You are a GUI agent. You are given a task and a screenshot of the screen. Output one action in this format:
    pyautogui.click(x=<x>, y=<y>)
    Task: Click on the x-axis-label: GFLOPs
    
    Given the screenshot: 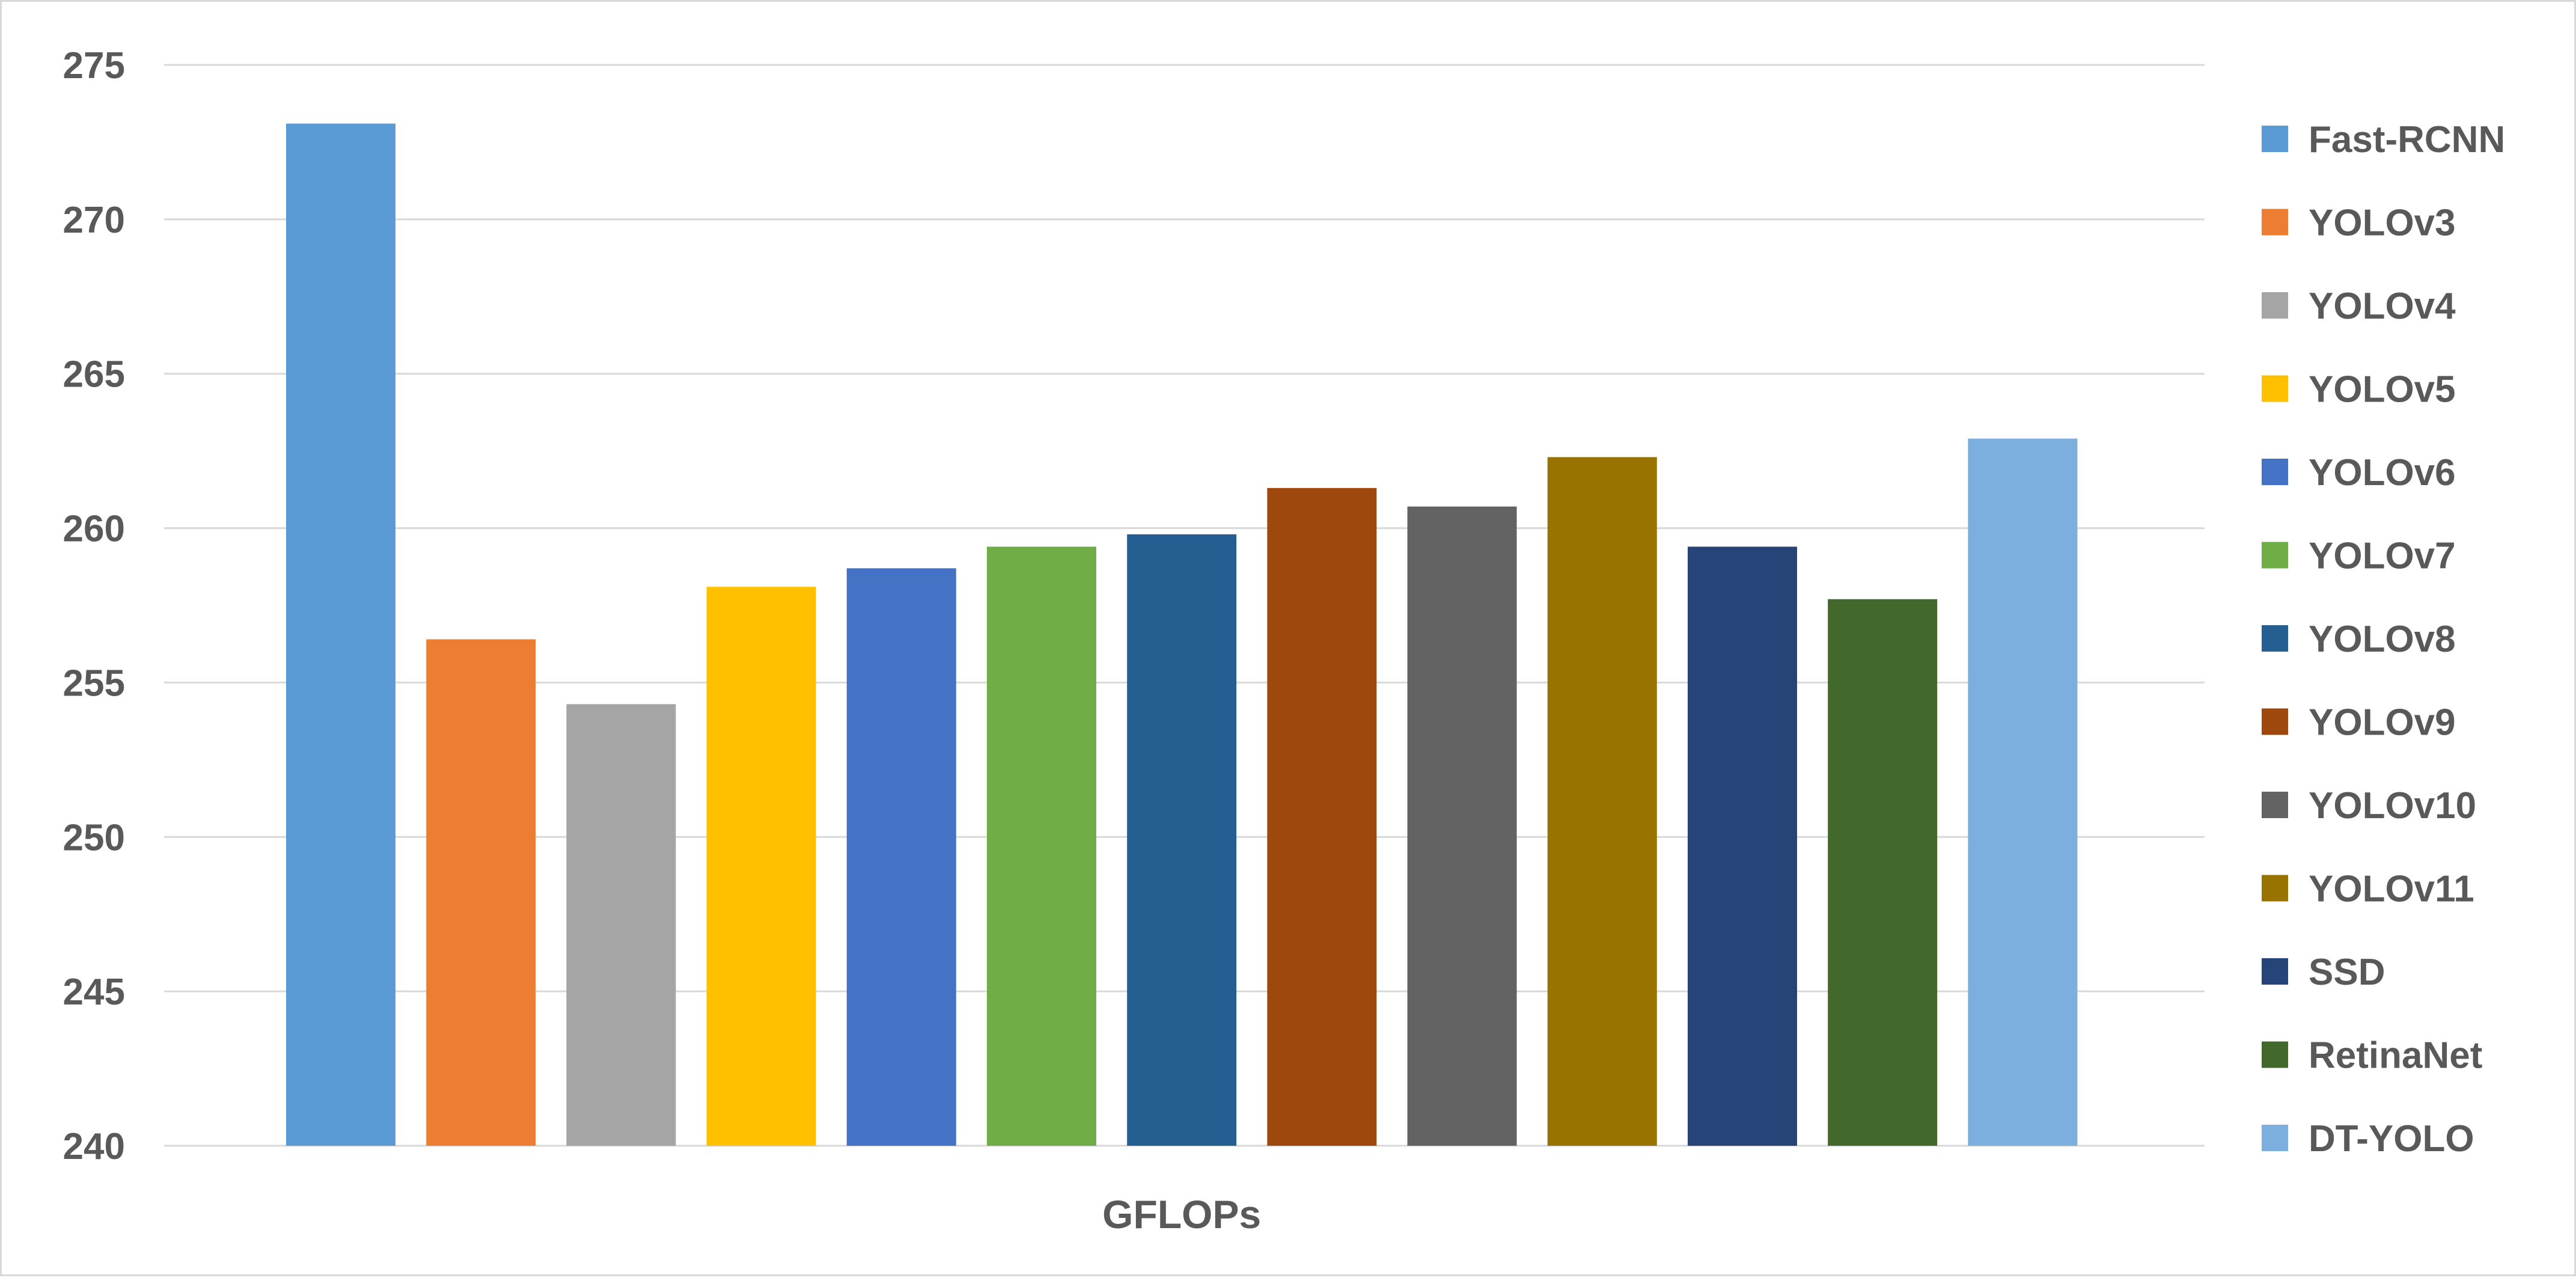 What is the action you would take?
    pyautogui.click(x=1181, y=1214)
    